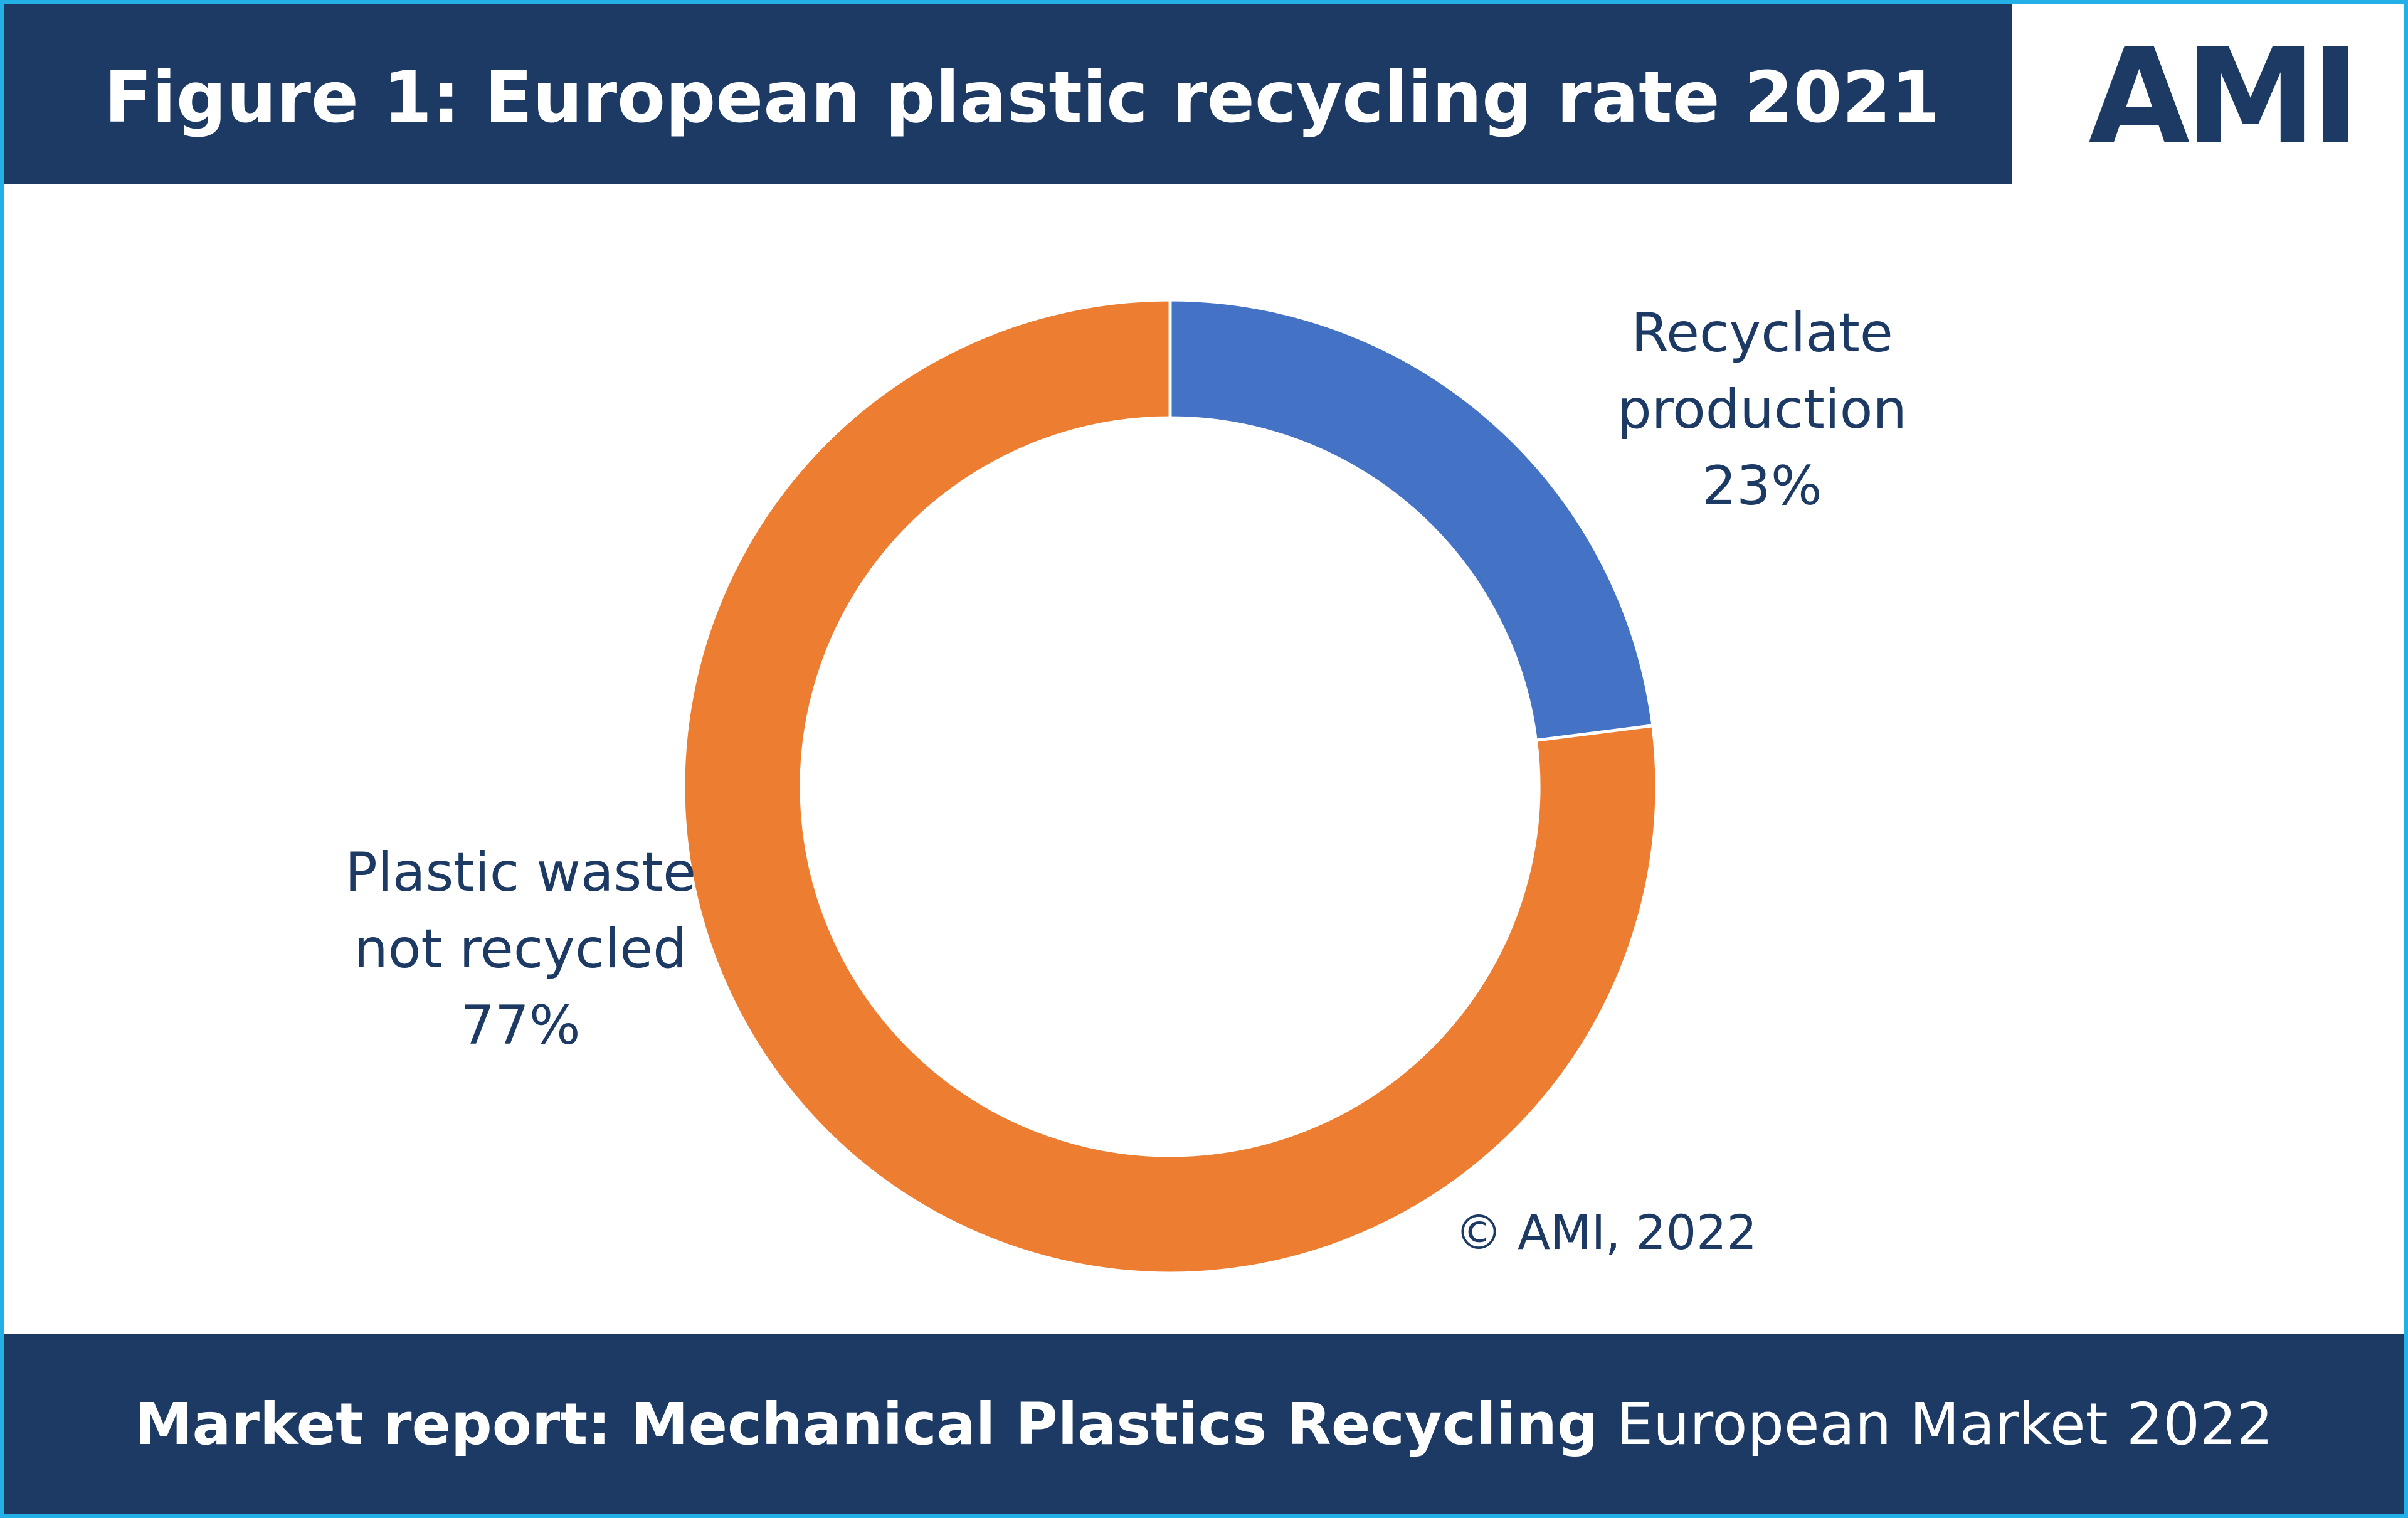 The width and height of the screenshot is (2408, 1518). What do you see at coordinates (2224, 97) in the screenshot?
I see `logo: AMI` at bounding box center [2224, 97].